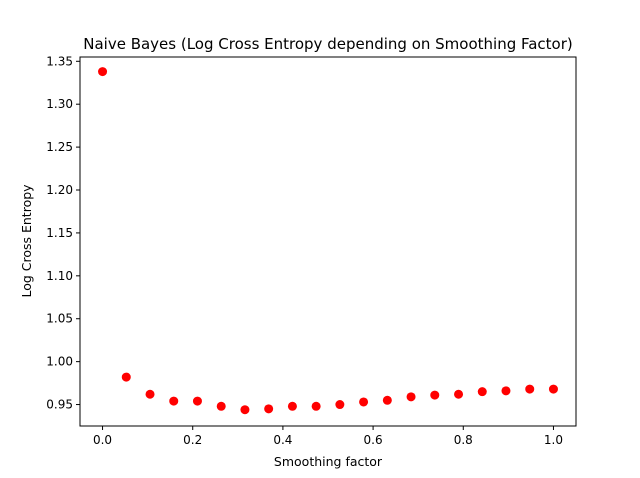 Image resolution: width=640 pixels, height=478 pixels. What do you see at coordinates (328, 436) in the screenshot?
I see `x-axis: 0.0 0.2 0.4 0.6 0.8 1.0` at bounding box center [328, 436].